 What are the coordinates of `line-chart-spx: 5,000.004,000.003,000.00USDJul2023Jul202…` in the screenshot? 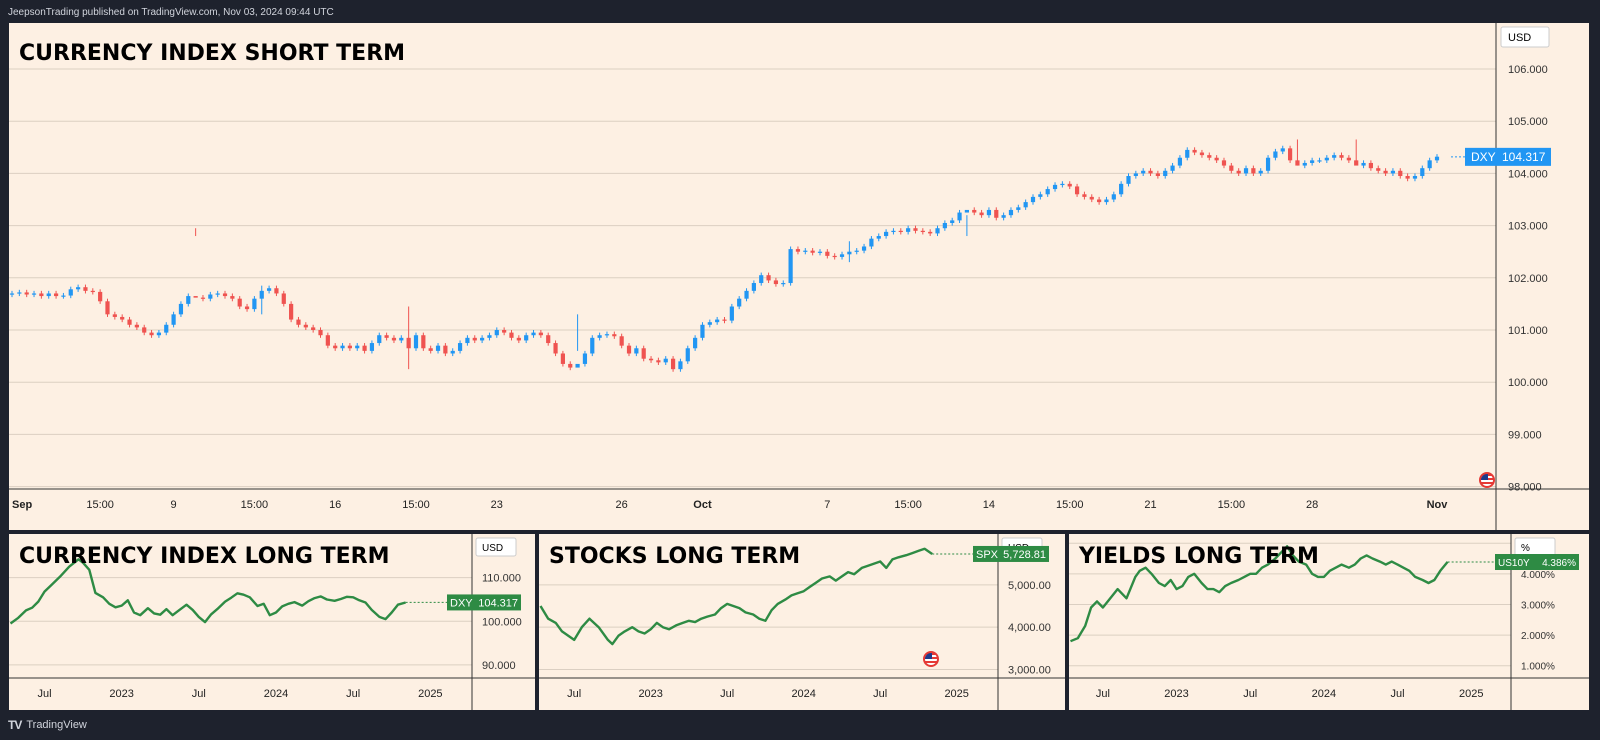 It's located at (802, 622).